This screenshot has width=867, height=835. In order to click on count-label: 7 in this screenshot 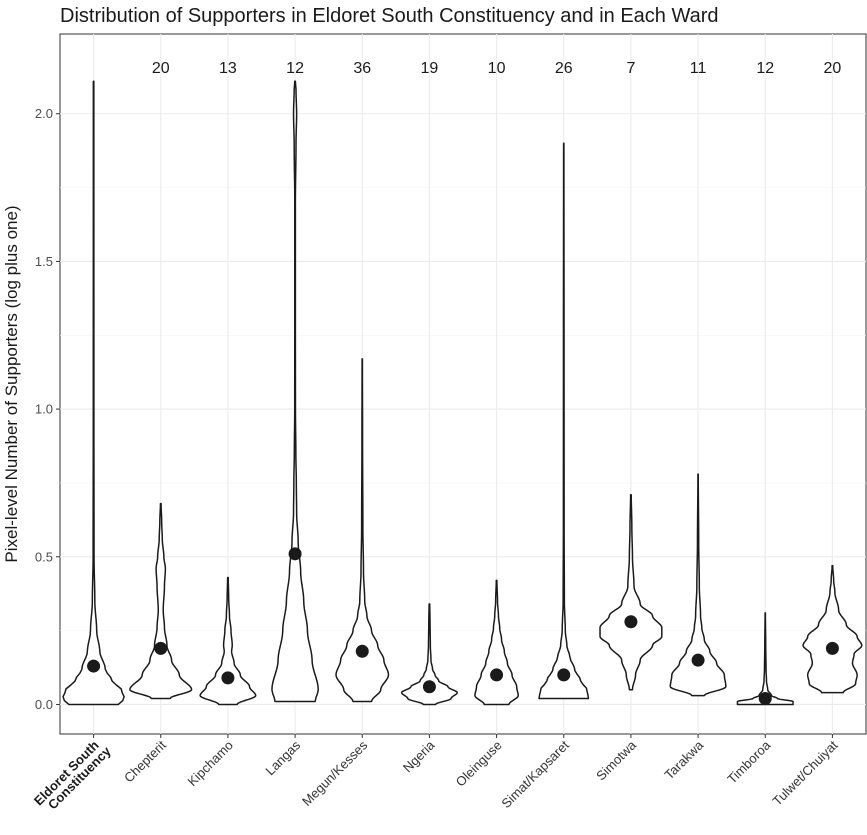, I will do `click(630, 68)`.